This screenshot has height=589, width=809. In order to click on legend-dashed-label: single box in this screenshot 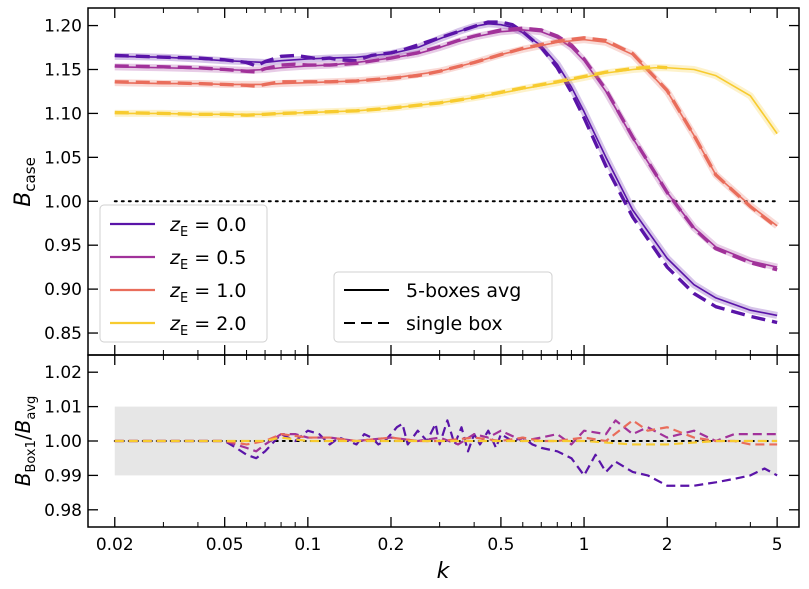, I will do `click(454, 324)`.